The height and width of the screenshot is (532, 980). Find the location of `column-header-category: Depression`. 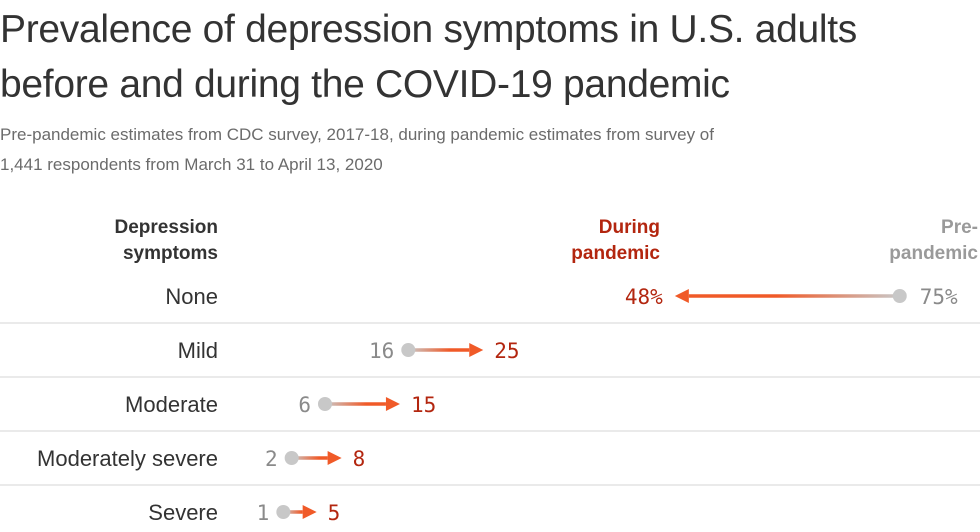

column-header-category: Depression is located at coordinates (166, 227).